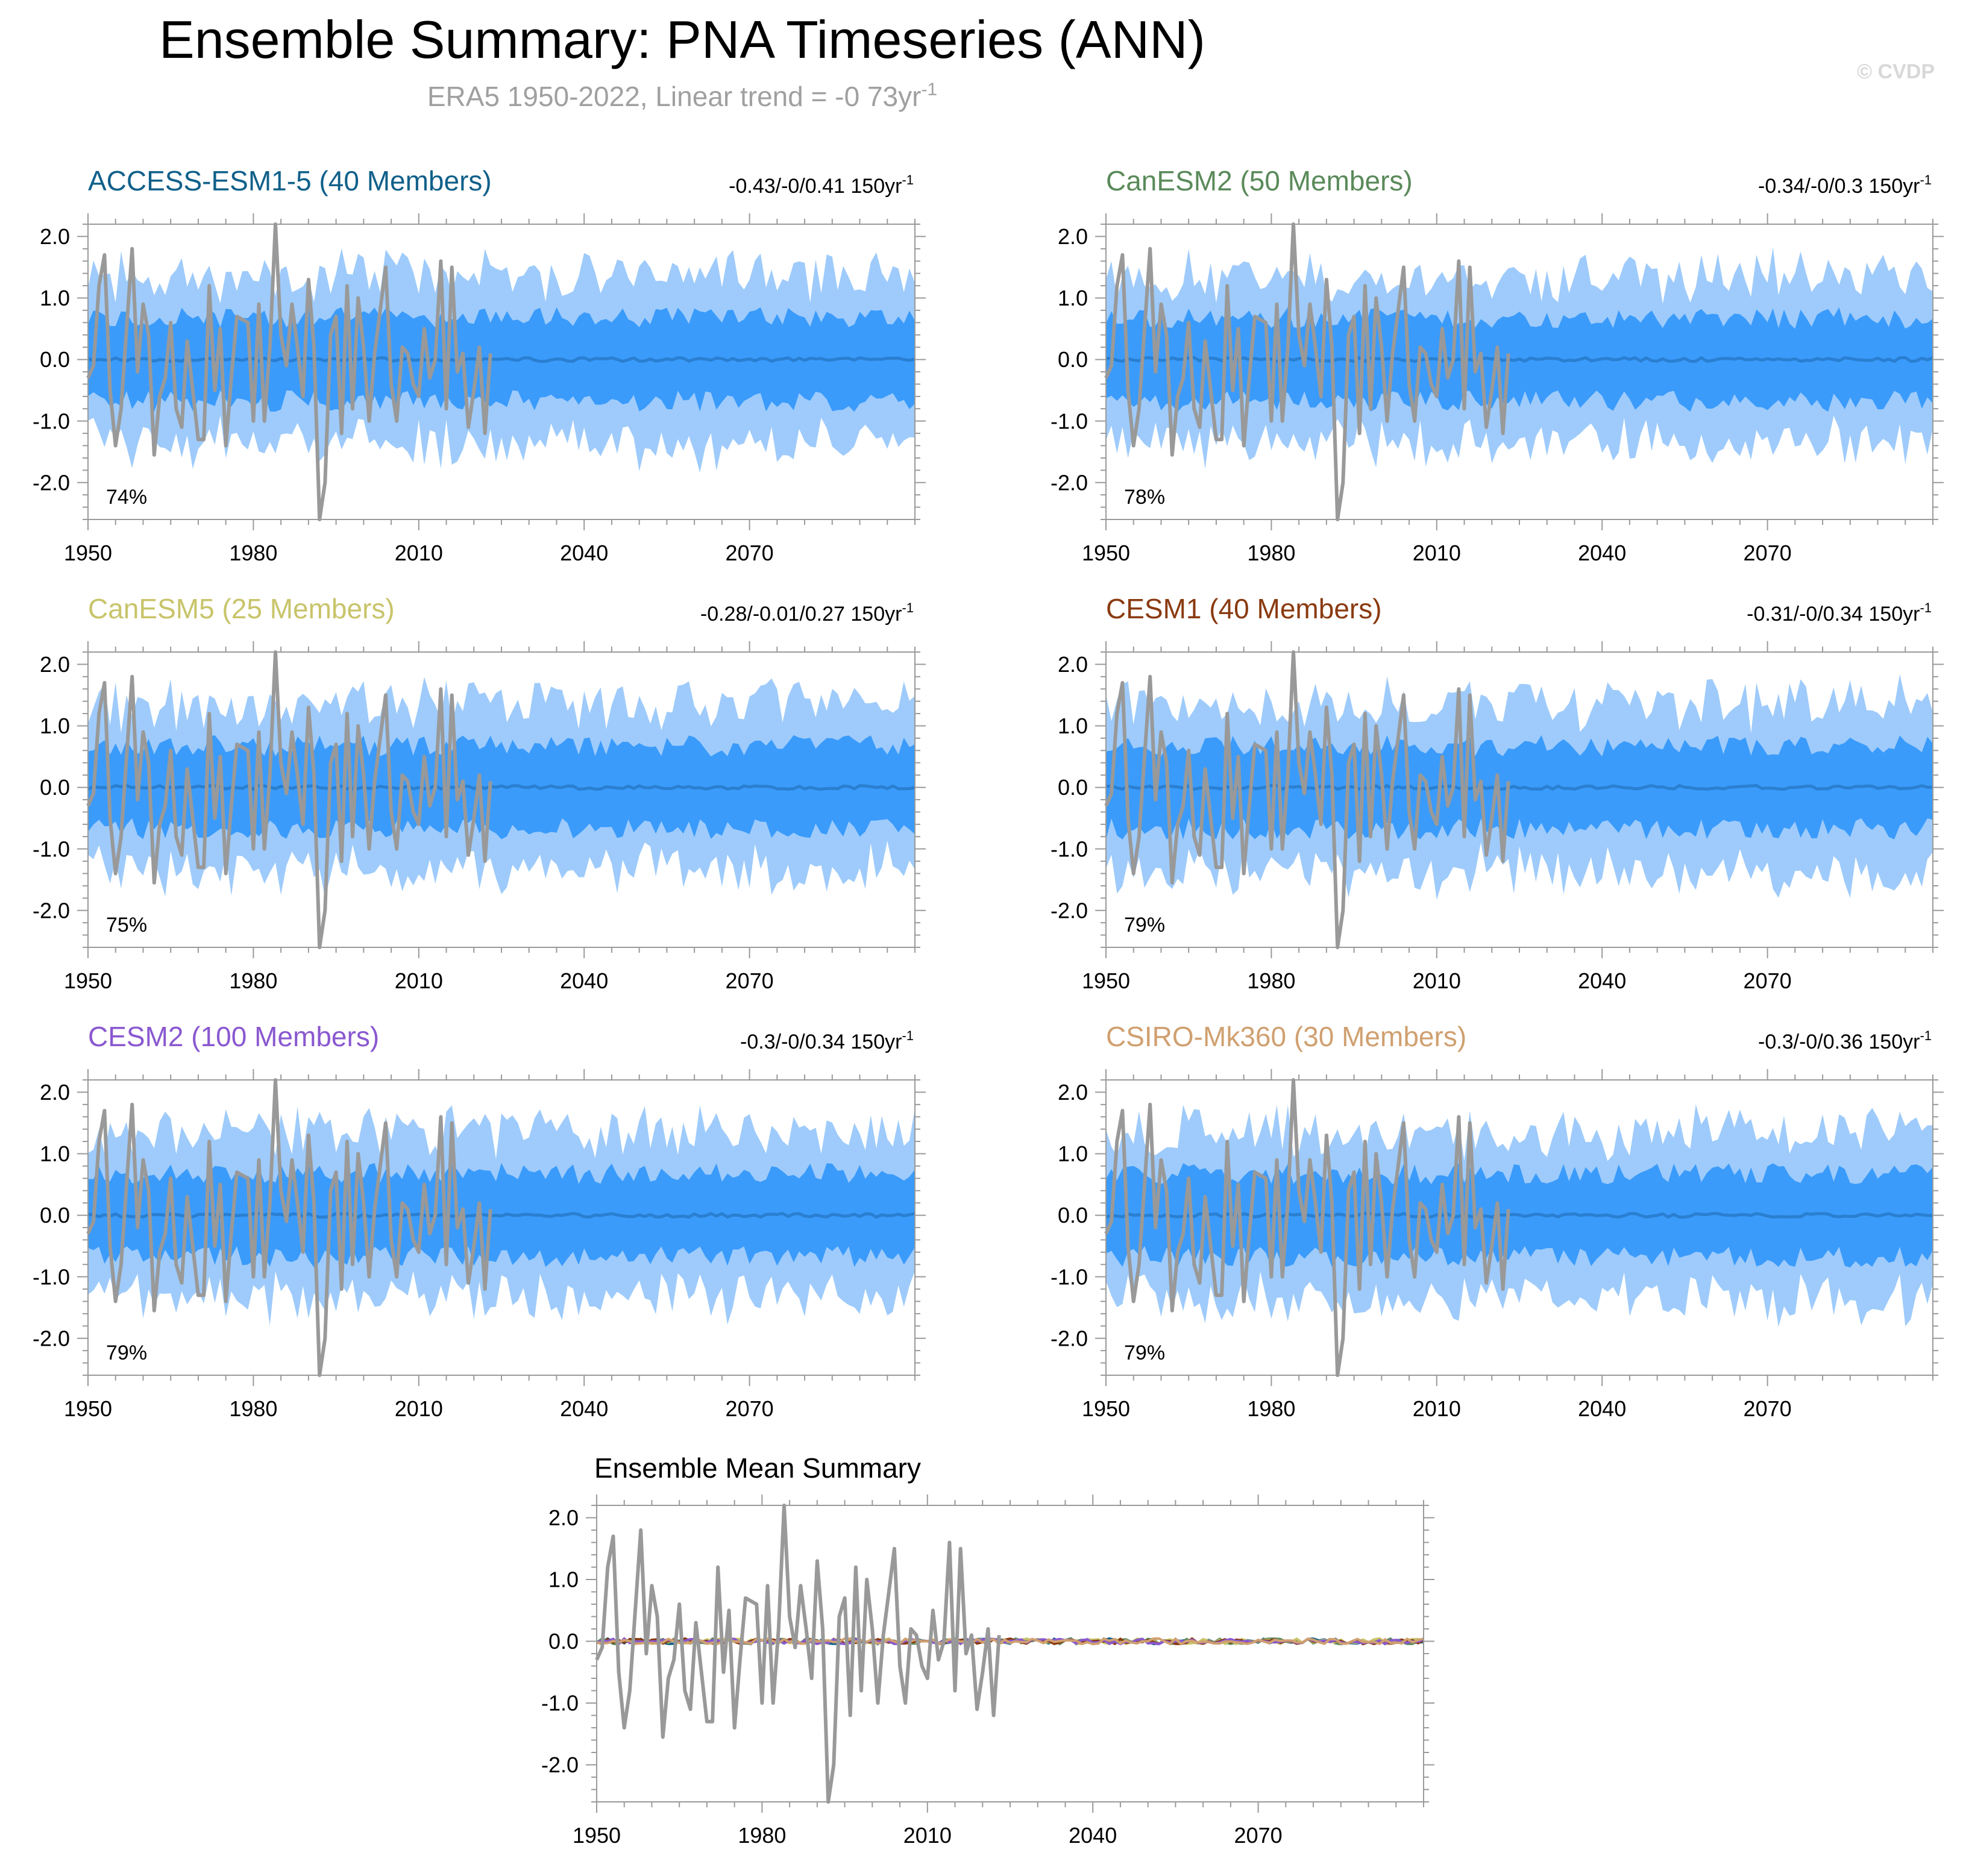 Image resolution: width=1963 pixels, height=1876 pixels. I want to click on panel-trend-label: -0.3/-0/0.36 150yr-1, so click(1845, 1040).